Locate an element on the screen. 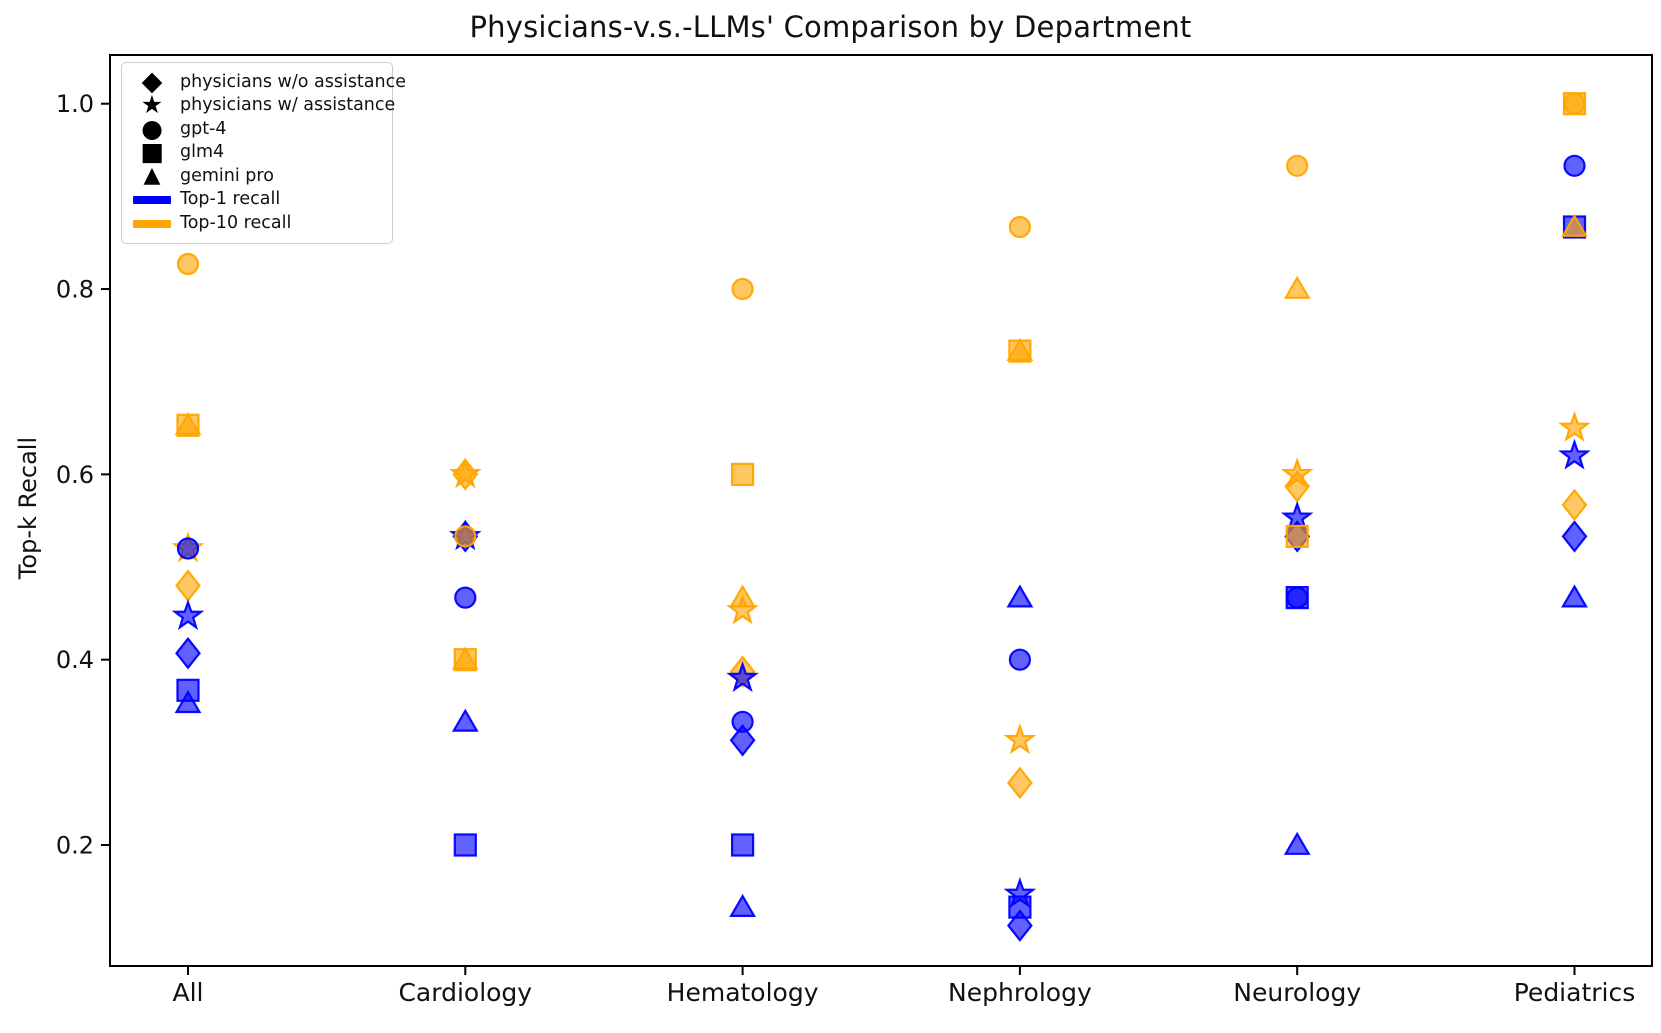 This screenshot has height=1033, width=1661. y-tick-label: 0.2 is located at coordinates (75, 846).